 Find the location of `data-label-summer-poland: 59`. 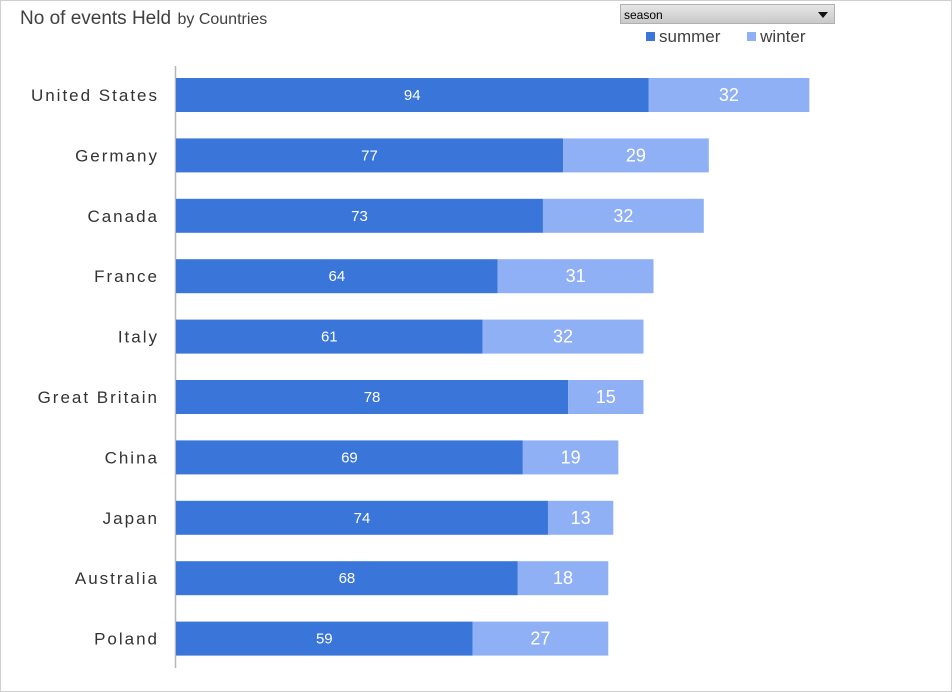

data-label-summer-poland: 59 is located at coordinates (324, 639).